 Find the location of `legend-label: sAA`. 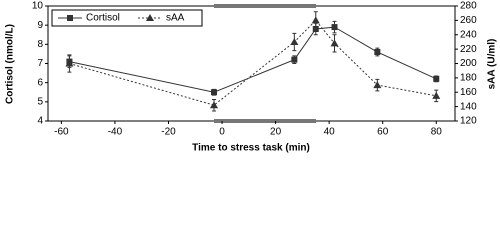

legend-label: sAA is located at coordinates (175, 18).